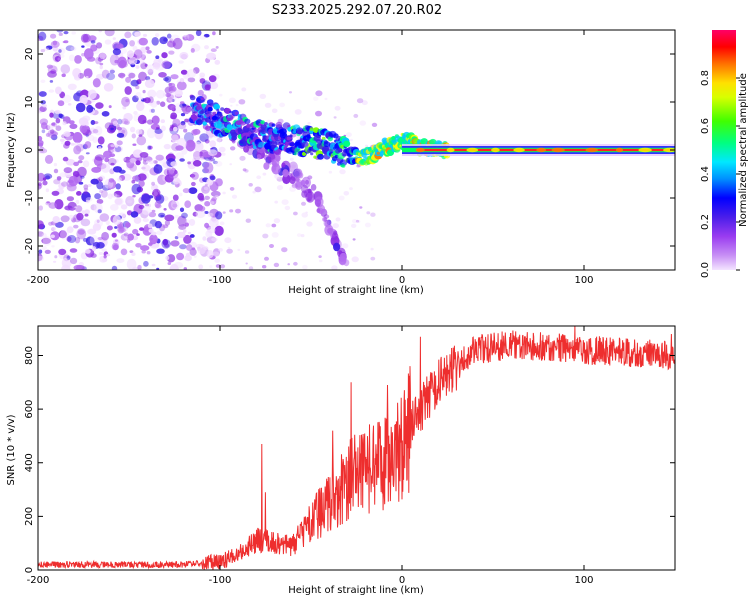  I want to click on x-tick-label: 100, so click(583, 580).